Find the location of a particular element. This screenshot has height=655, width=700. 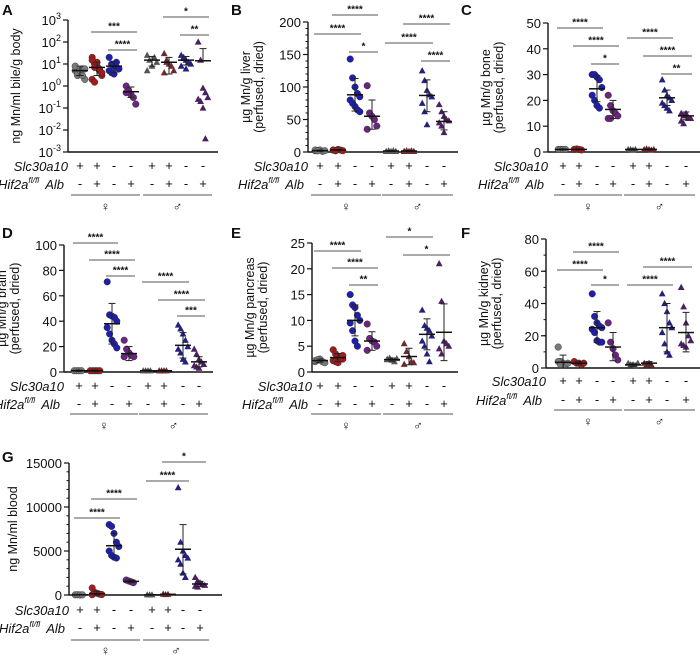

y-tick-exponent: -1 is located at coordinates (57, 104).